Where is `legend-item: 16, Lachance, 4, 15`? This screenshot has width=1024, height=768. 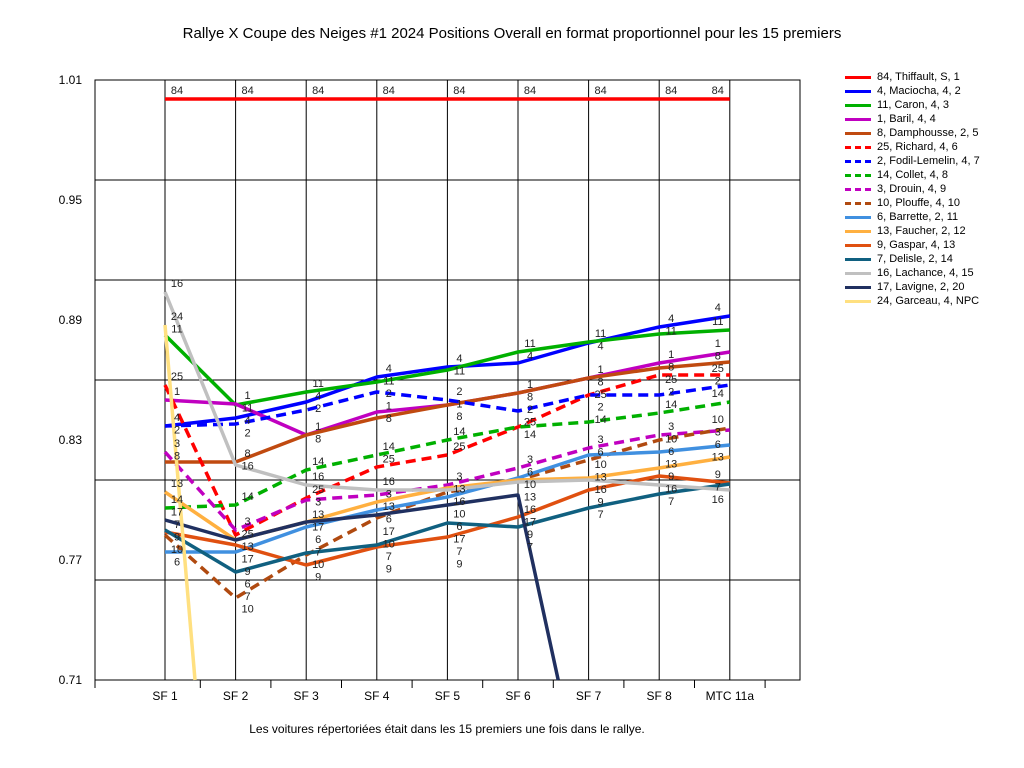
legend-item: 16, Lachance, 4, 15 is located at coordinates (912, 273).